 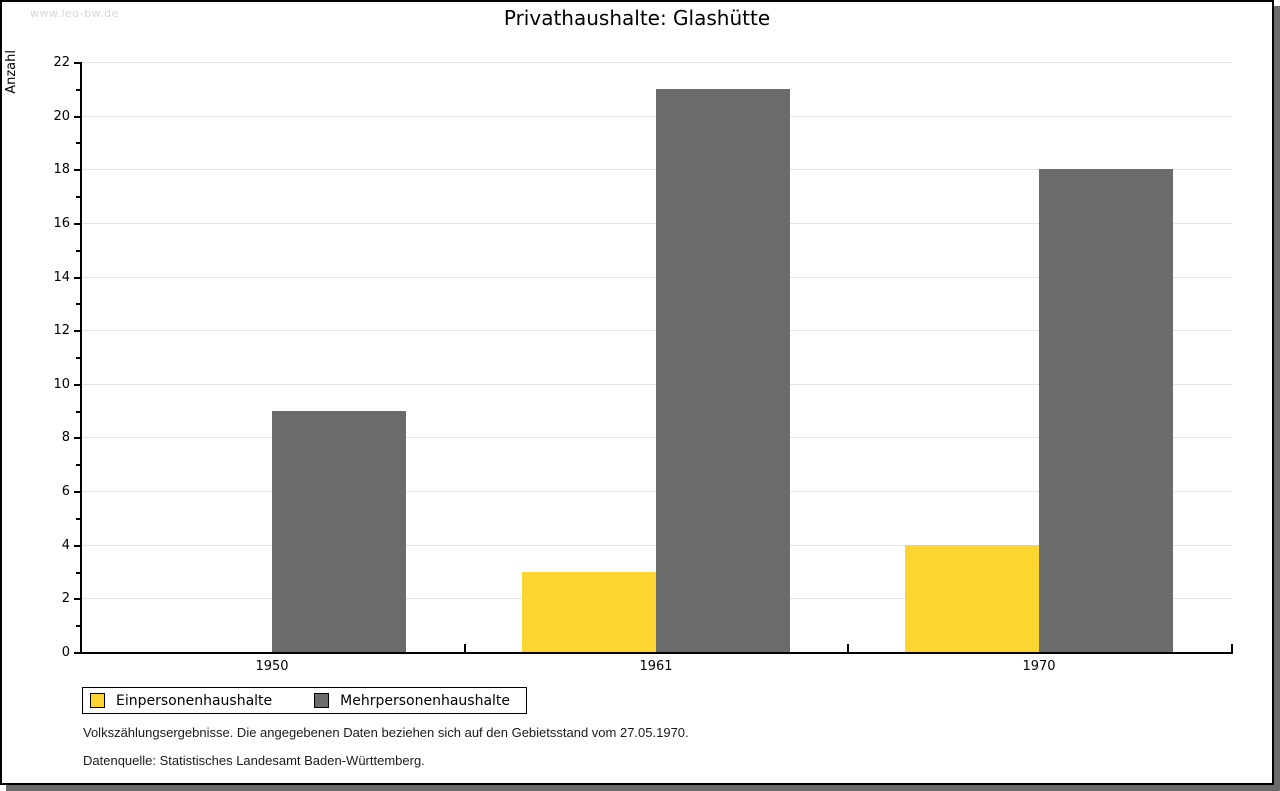 I want to click on chart-title: Privathaushalte: Glashütte, so click(x=637, y=18).